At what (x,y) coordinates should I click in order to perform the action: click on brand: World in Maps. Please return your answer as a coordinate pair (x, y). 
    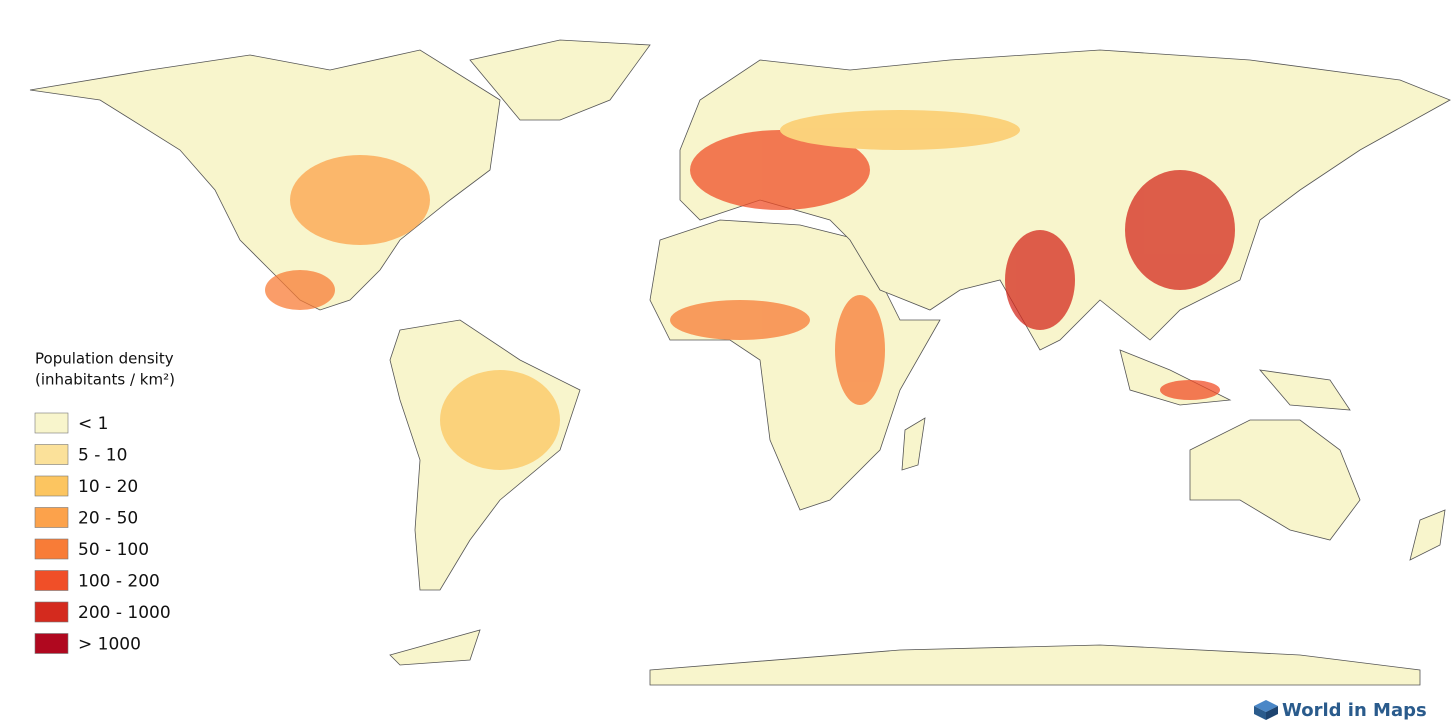
    Looking at the image, I should click on (1340, 710).